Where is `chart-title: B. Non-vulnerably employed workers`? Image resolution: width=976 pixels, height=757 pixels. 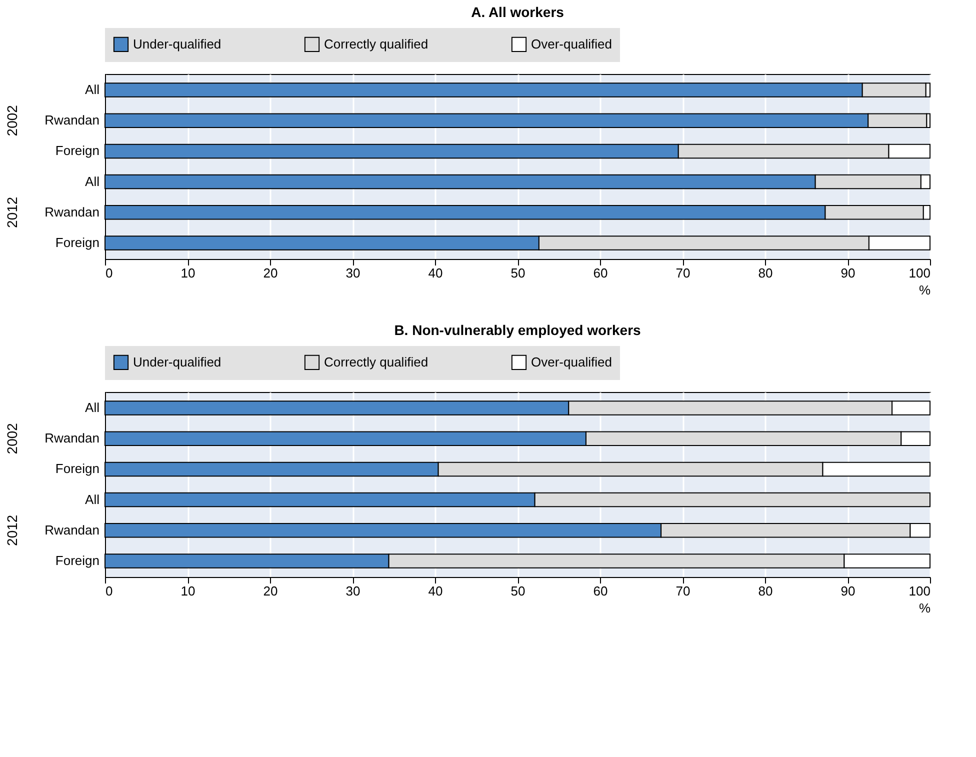
chart-title: B. Non-vulnerably employed workers is located at coordinates (518, 330).